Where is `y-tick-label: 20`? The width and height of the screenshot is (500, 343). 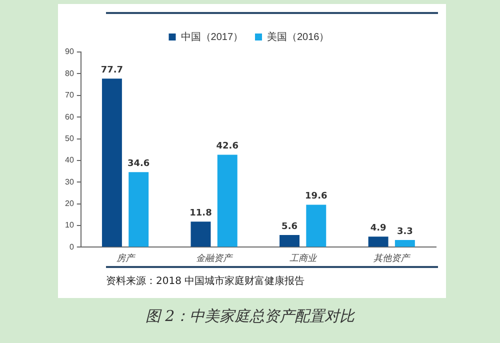
y-tick-label: 20 is located at coordinates (69, 203).